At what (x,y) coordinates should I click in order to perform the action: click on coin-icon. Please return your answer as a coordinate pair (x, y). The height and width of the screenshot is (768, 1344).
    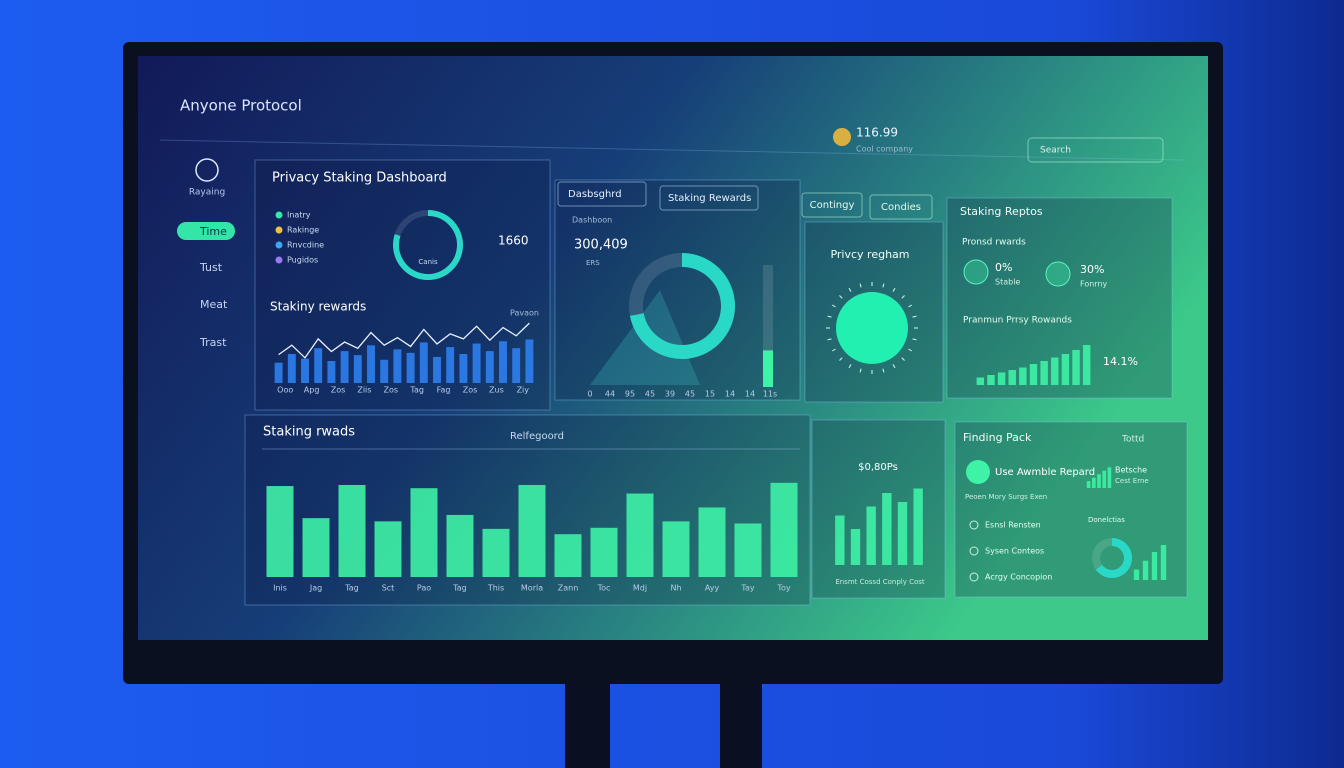
    Looking at the image, I should click on (842, 137).